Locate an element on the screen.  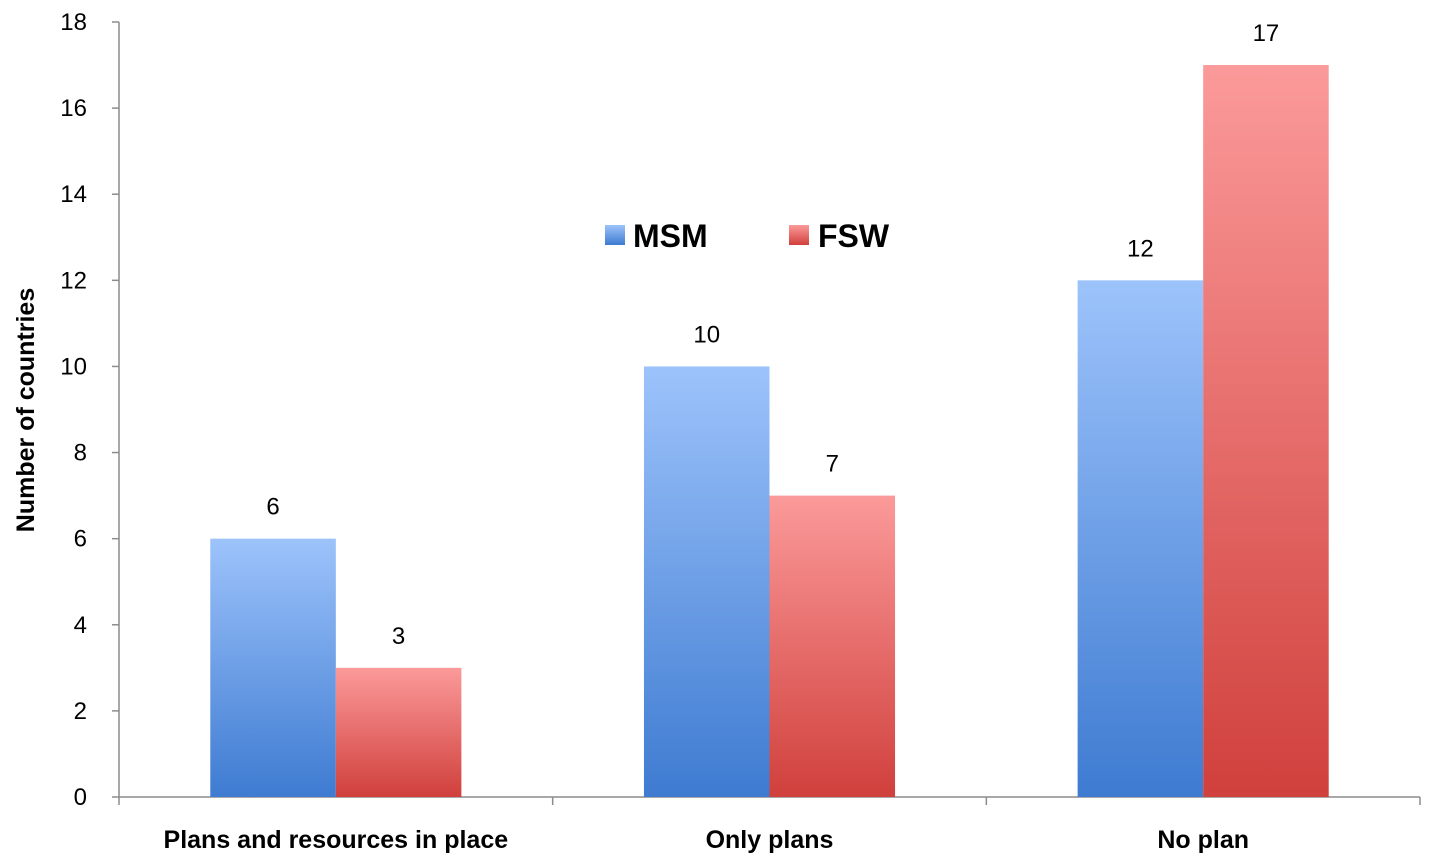
legend-label-msm: MSM is located at coordinates (670, 236).